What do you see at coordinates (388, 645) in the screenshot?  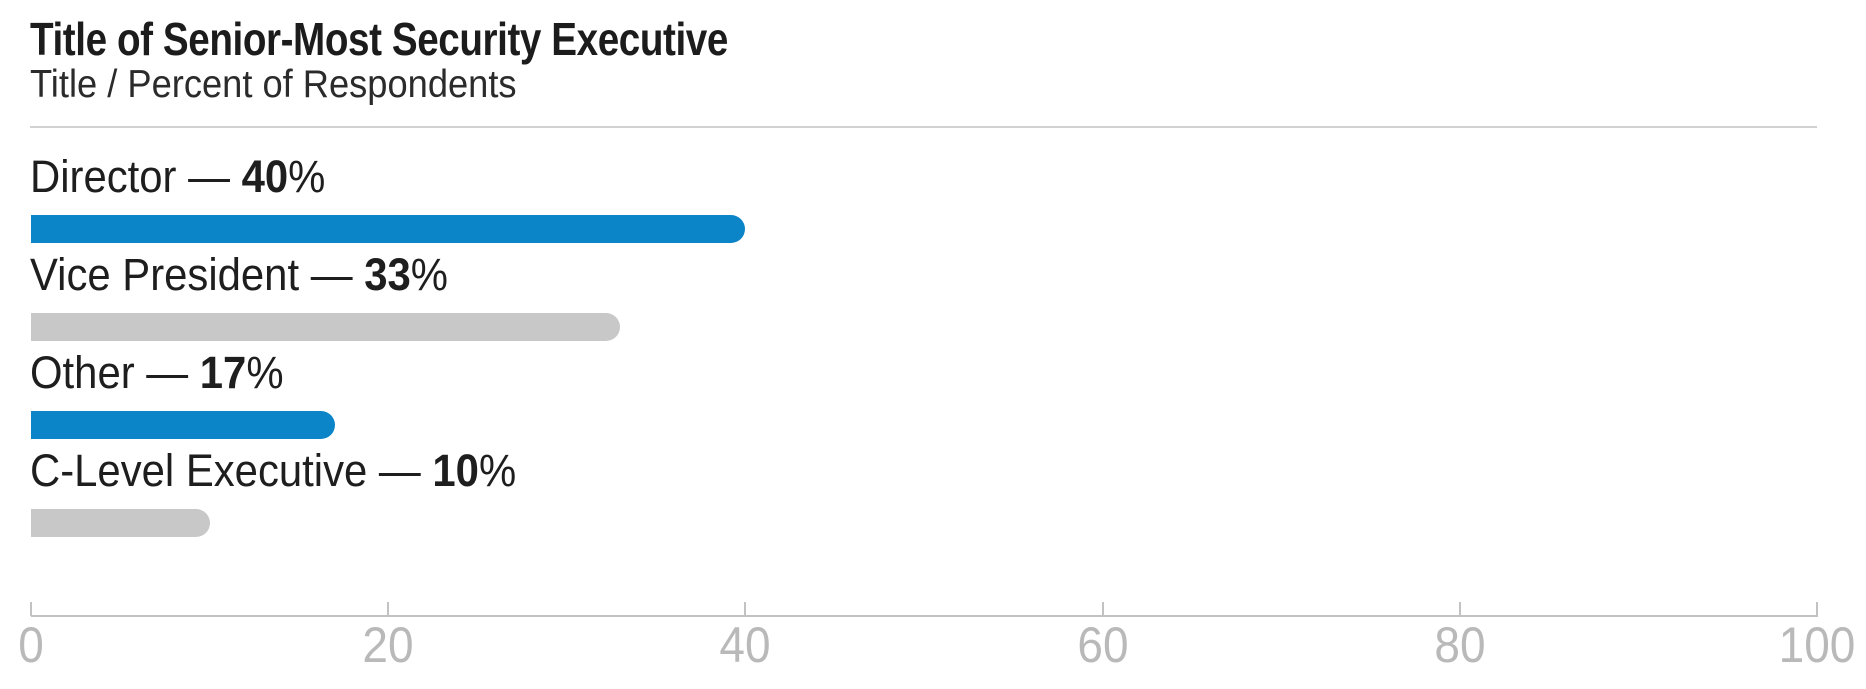 I see `x-axis-tick-label: 20` at bounding box center [388, 645].